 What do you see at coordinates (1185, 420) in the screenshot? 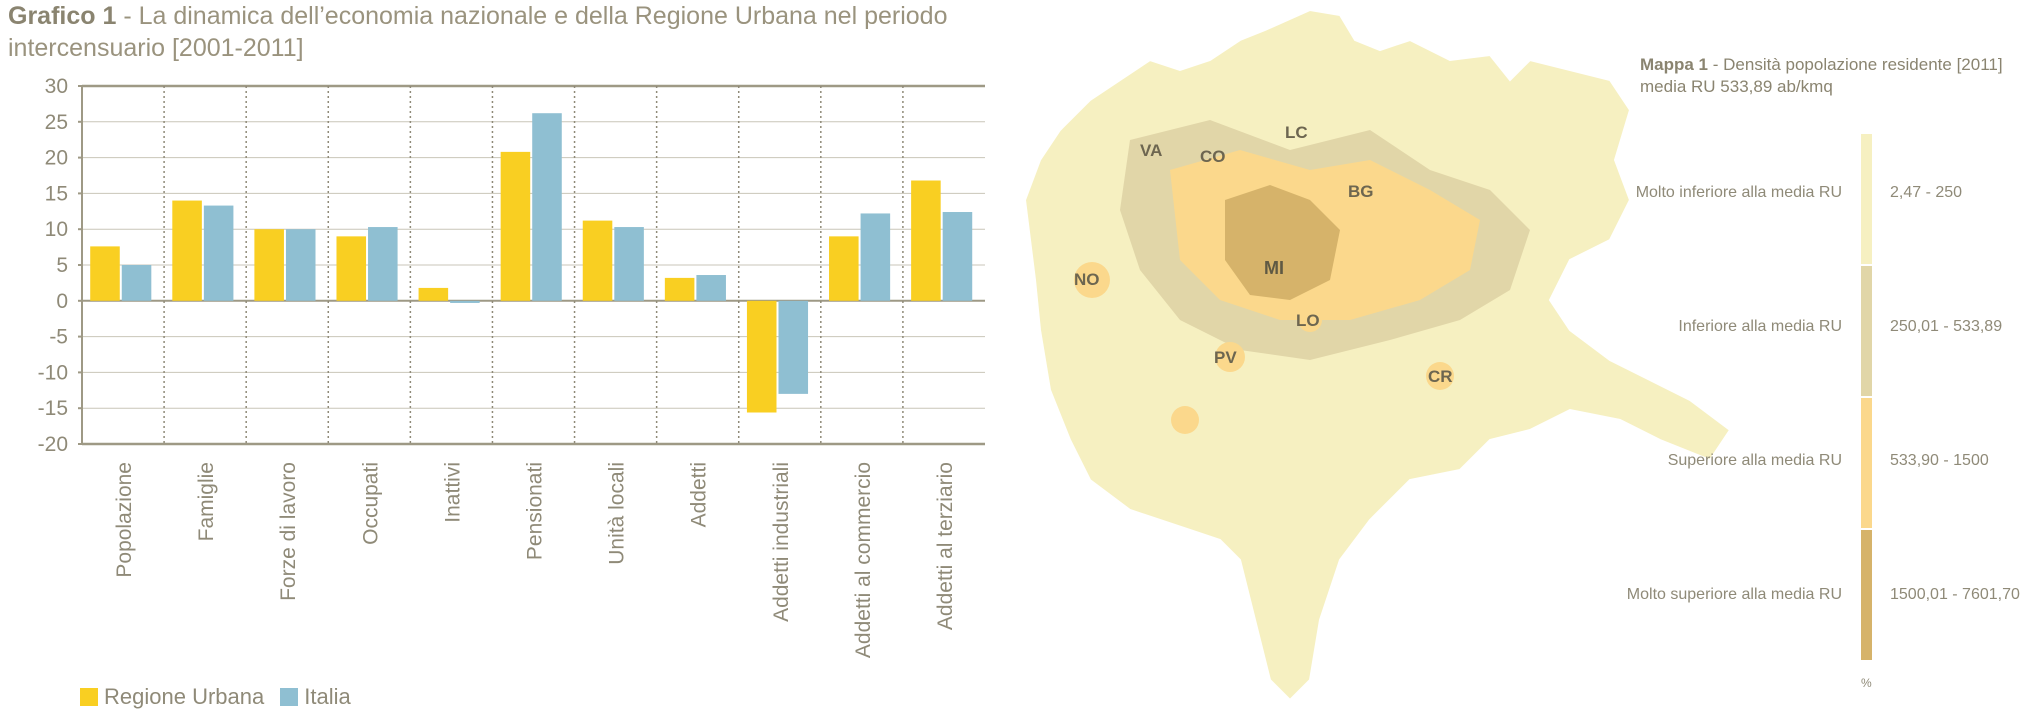
I see `map-hotspot-south` at bounding box center [1185, 420].